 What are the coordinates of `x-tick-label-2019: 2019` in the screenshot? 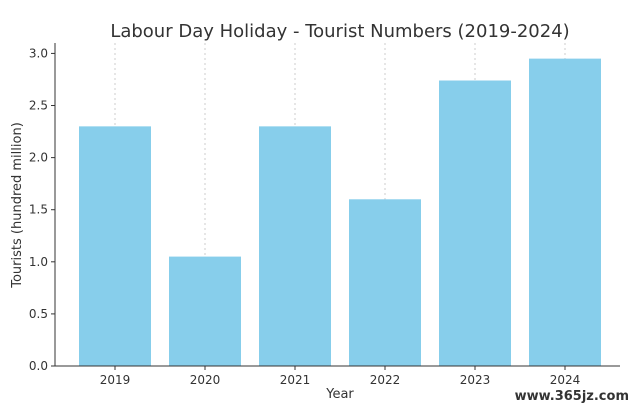 It's located at (115, 380).